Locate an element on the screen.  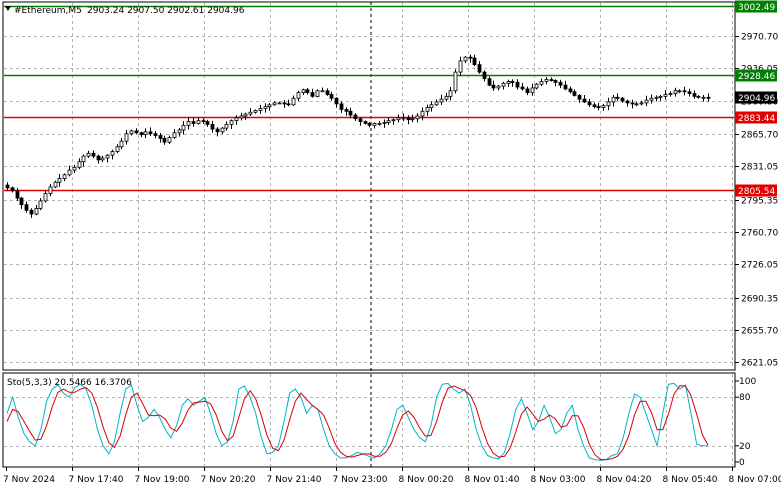
price-tags: 3002.49 2928.46 2904.96 2883.44 2805.54 is located at coordinates (756, 98).